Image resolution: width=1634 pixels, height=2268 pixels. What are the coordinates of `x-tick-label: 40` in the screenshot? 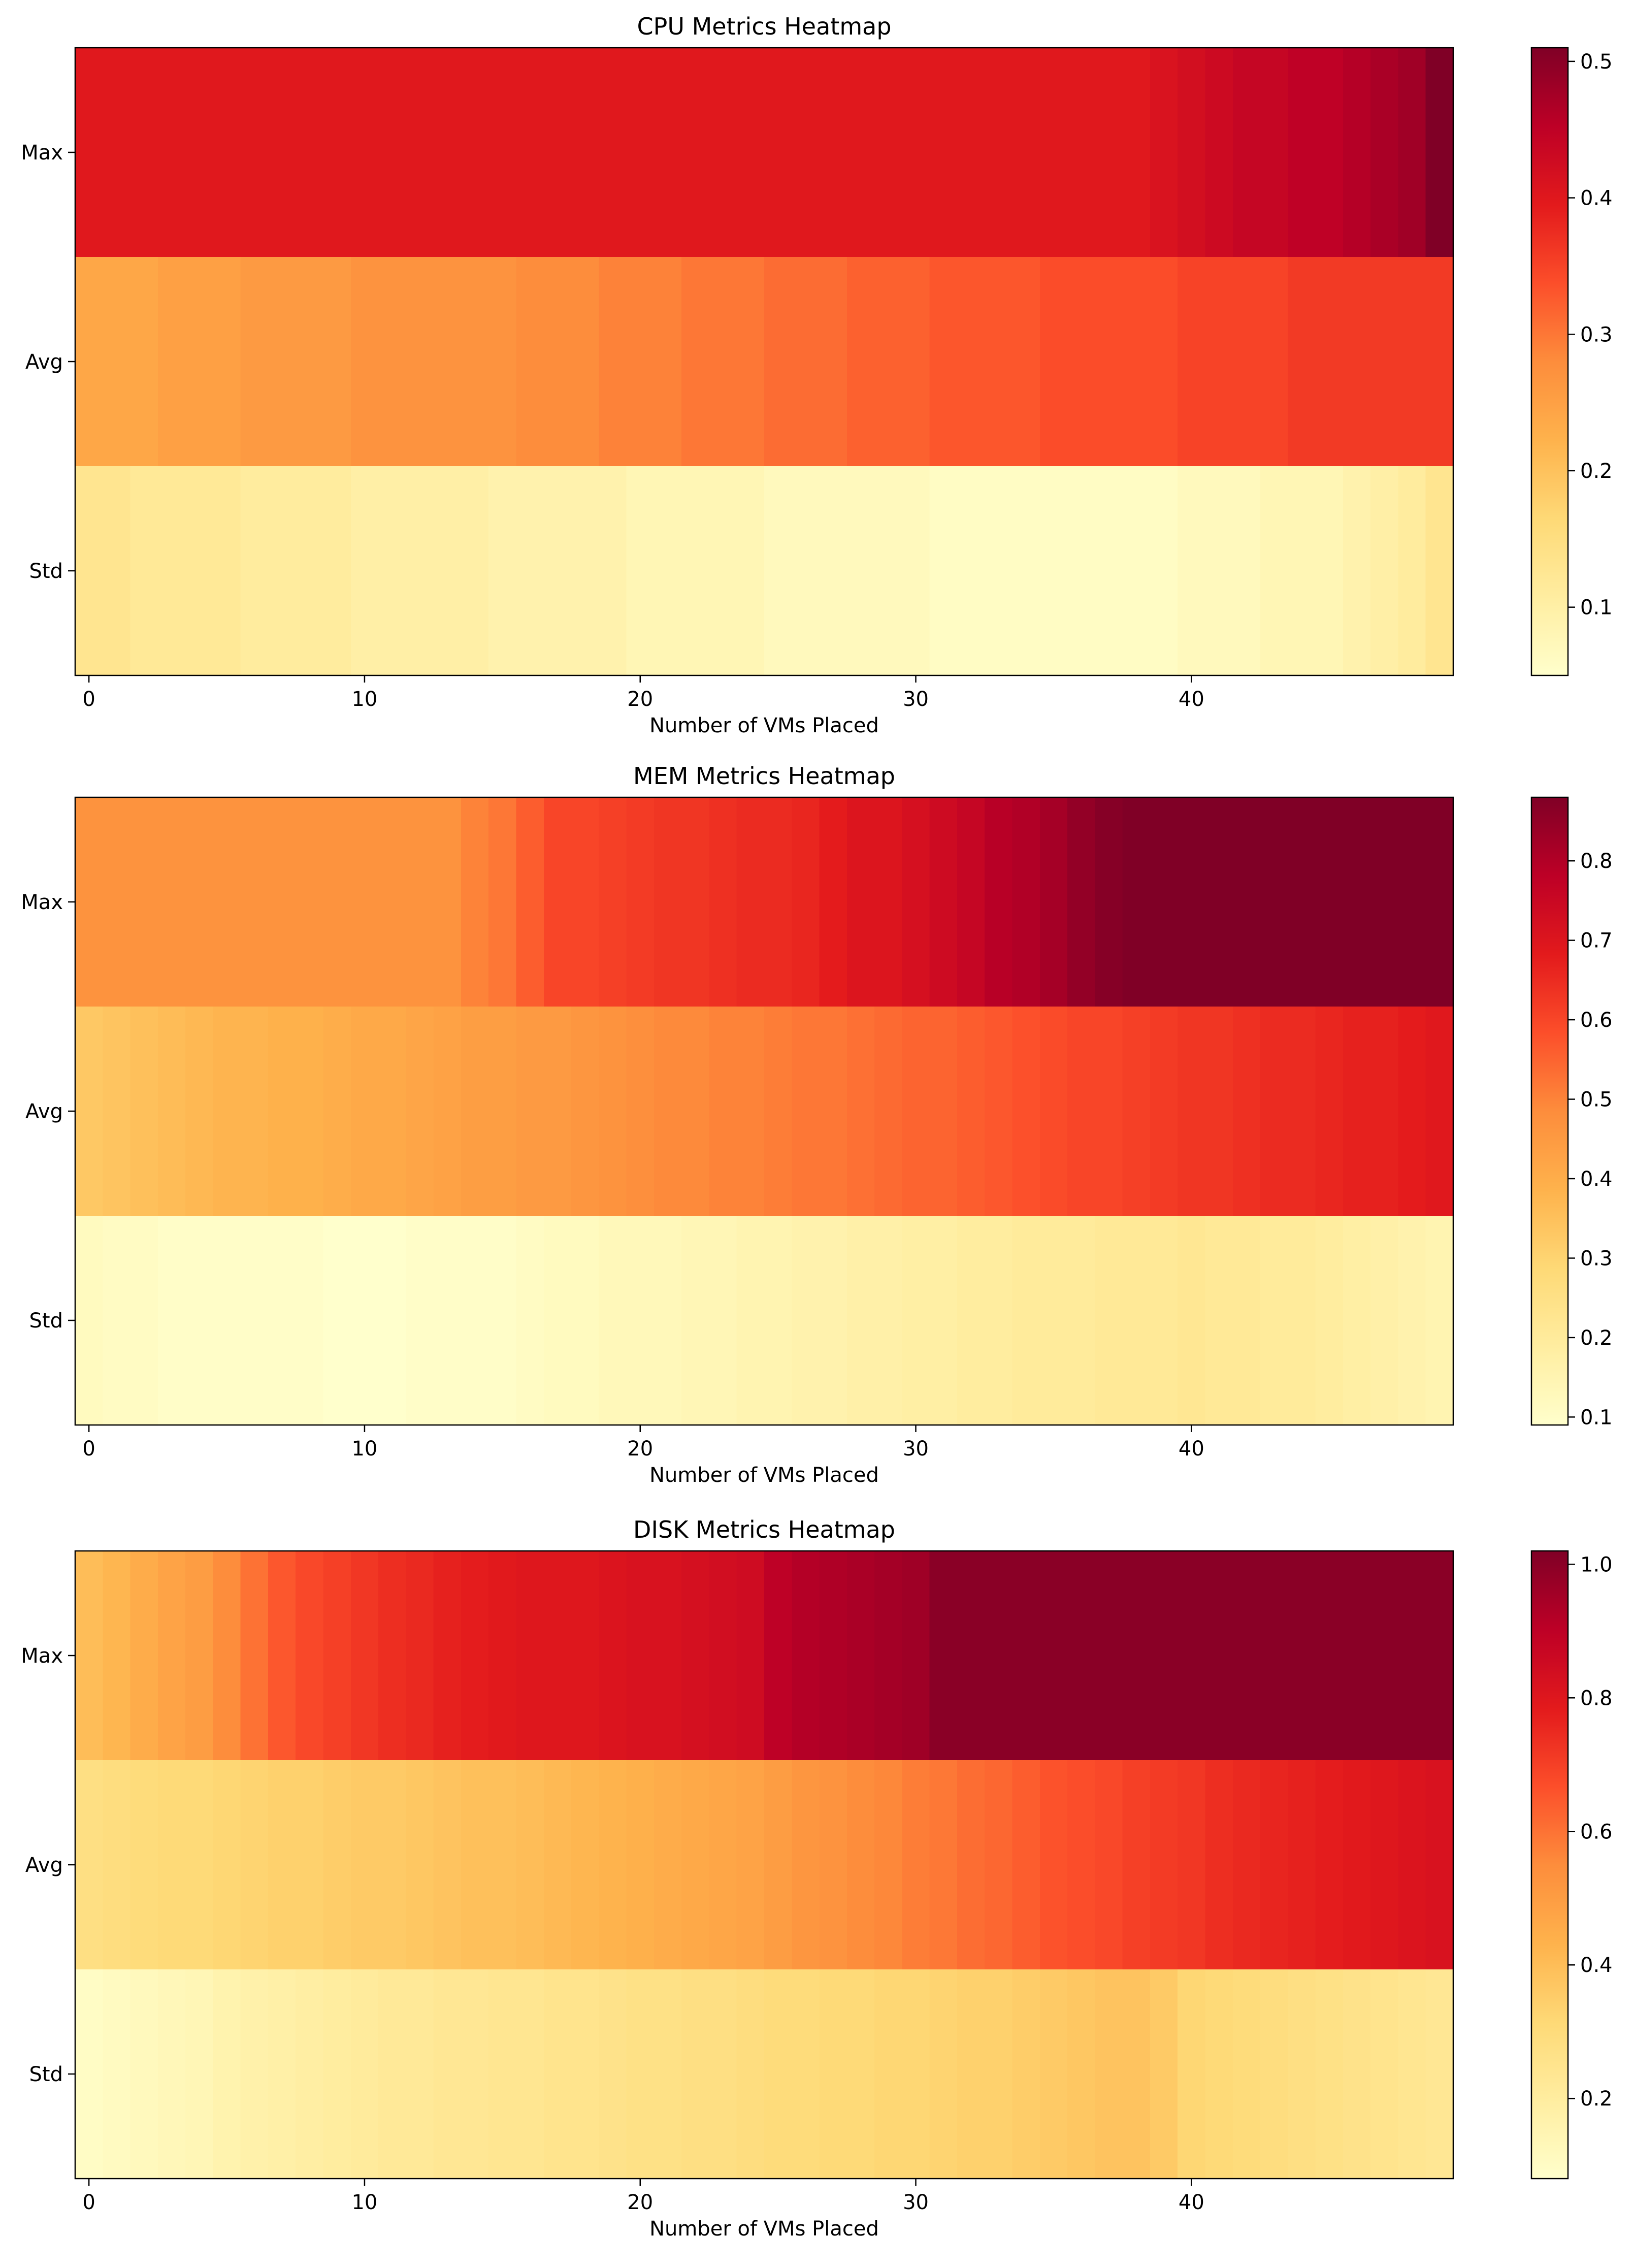 It's located at (1191, 1449).